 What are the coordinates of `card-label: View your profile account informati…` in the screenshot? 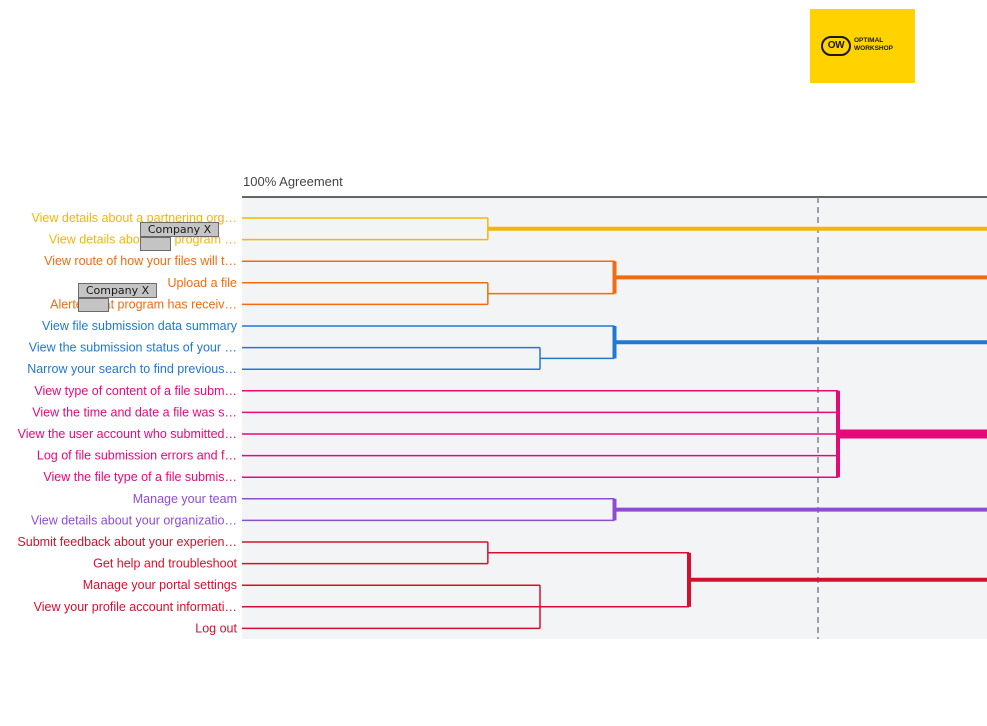 It's located at (135, 607).